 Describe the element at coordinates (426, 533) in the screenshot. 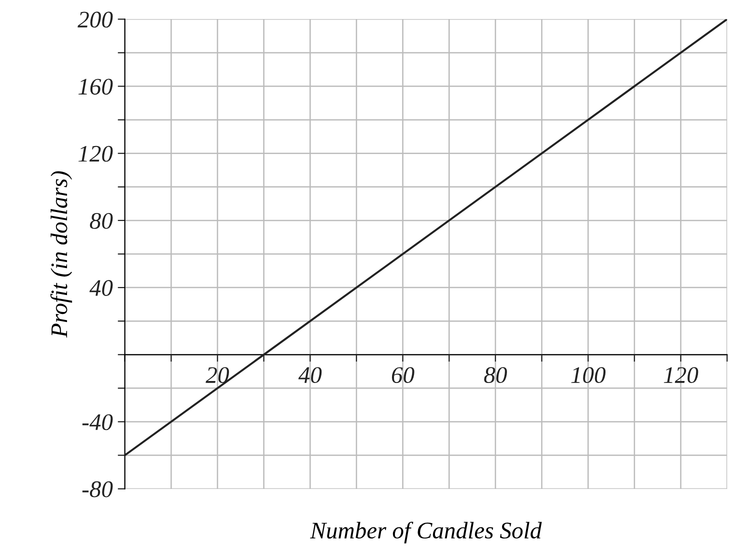

I see `x-axis-title: Number of Candles Sold` at that location.